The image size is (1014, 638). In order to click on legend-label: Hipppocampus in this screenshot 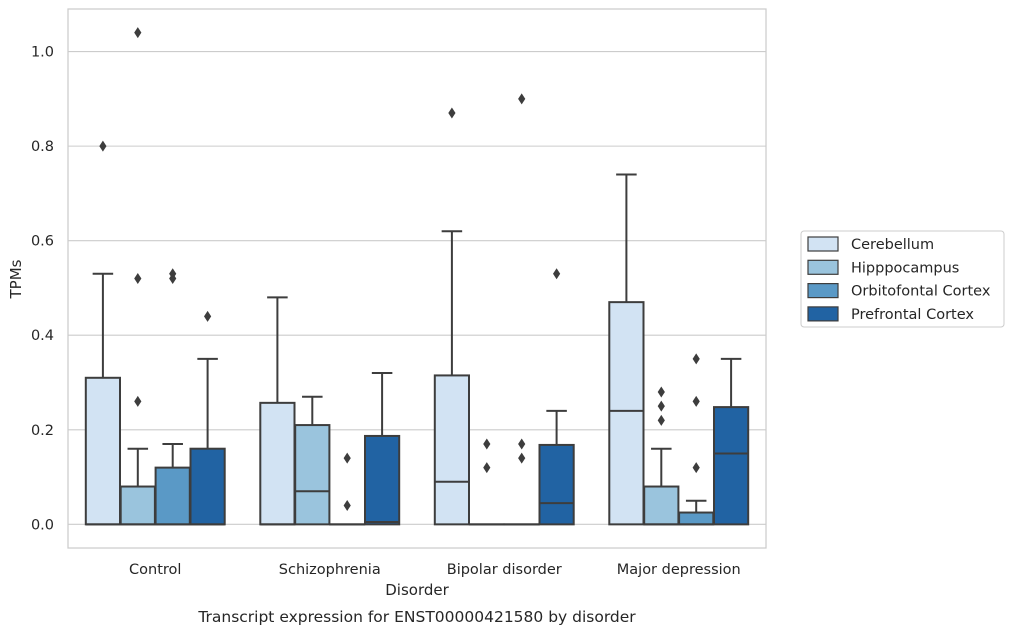, I will do `click(905, 268)`.